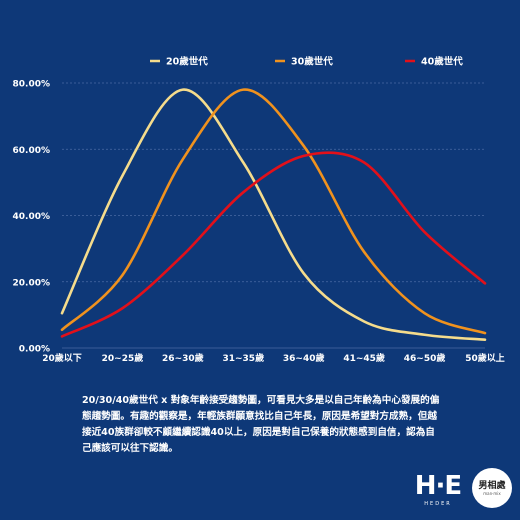 This screenshot has height=520, width=520. What do you see at coordinates (123, 358) in the screenshot?
I see `x-tick-label: 20~25歲` at bounding box center [123, 358].